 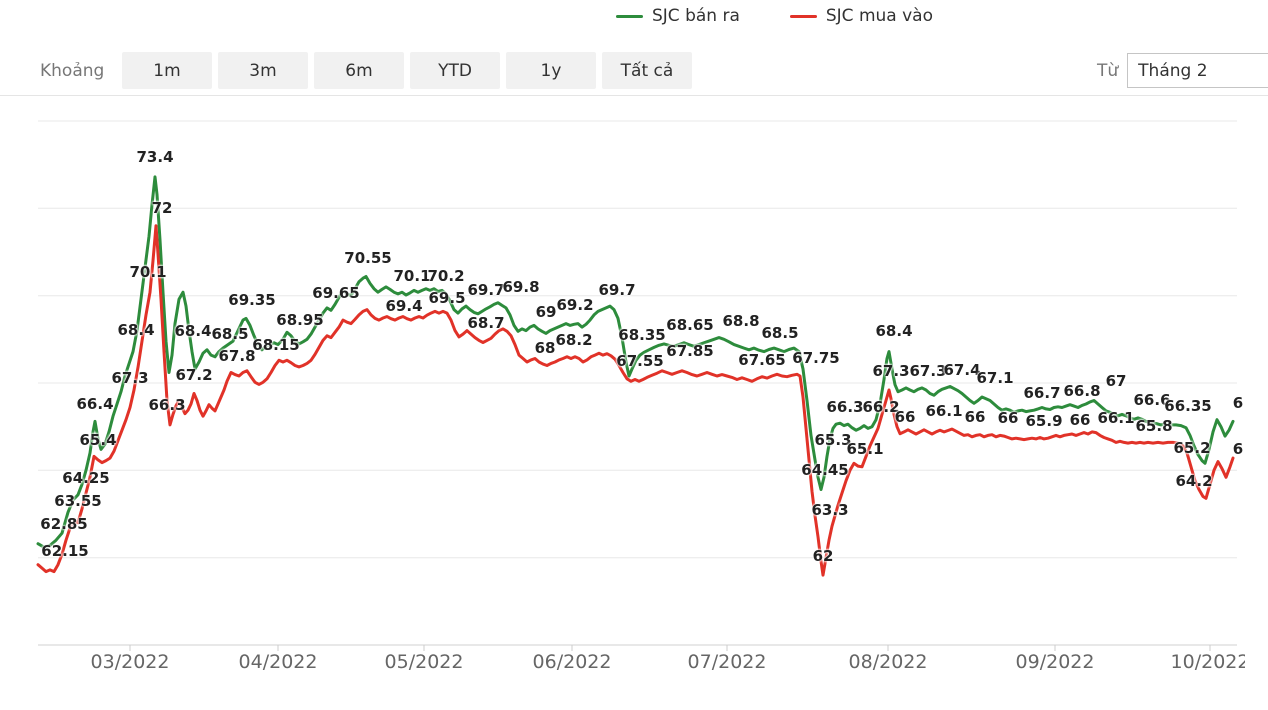 I want to click on sell-data-label: 64.45, so click(x=825, y=470).